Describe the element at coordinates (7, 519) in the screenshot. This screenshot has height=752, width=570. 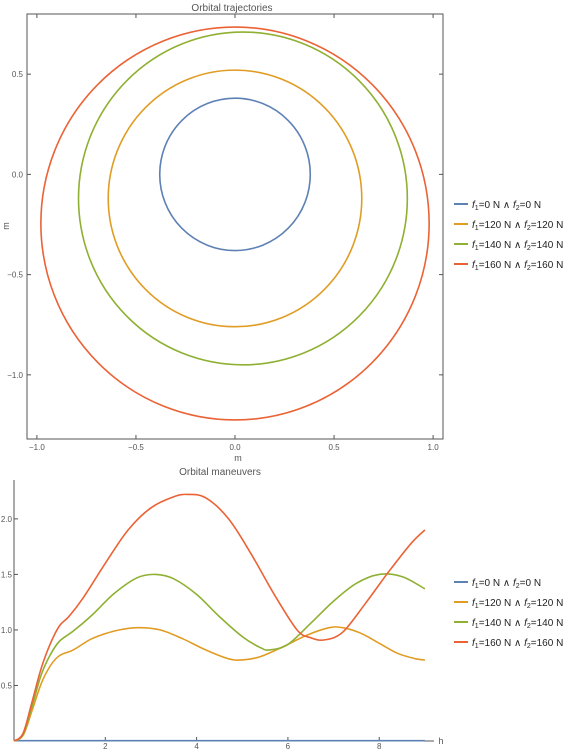
I see `y-tick-label: 2.0` at that location.